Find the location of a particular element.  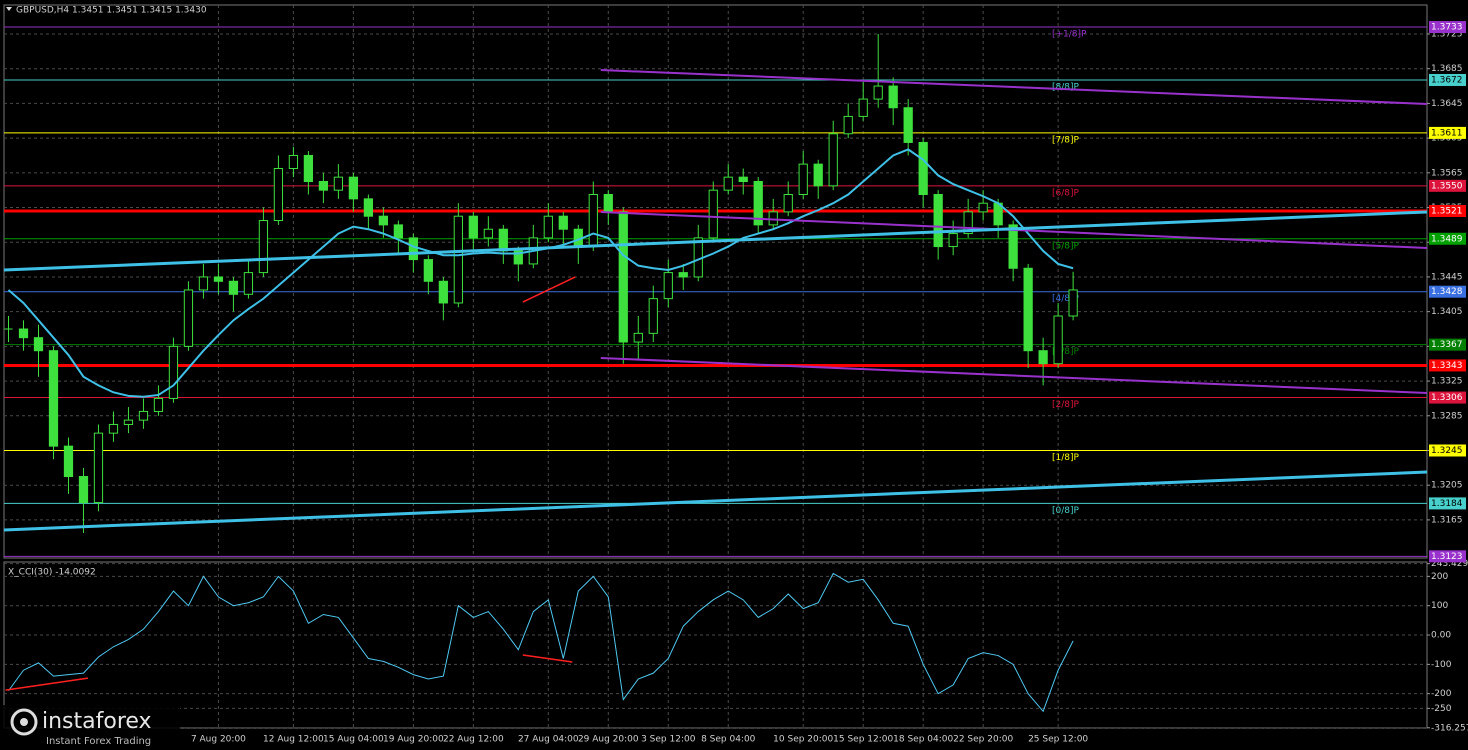

y-tick-label: -200 is located at coordinates (1441, 694).